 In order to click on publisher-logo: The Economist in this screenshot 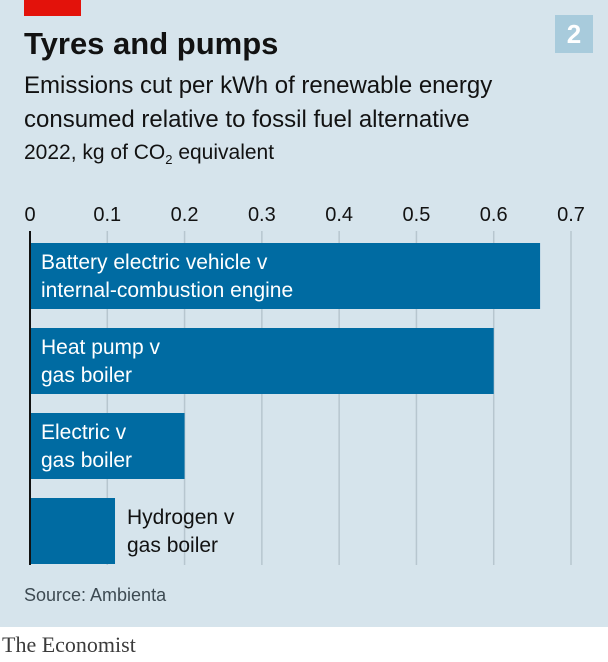, I will do `click(69, 644)`.